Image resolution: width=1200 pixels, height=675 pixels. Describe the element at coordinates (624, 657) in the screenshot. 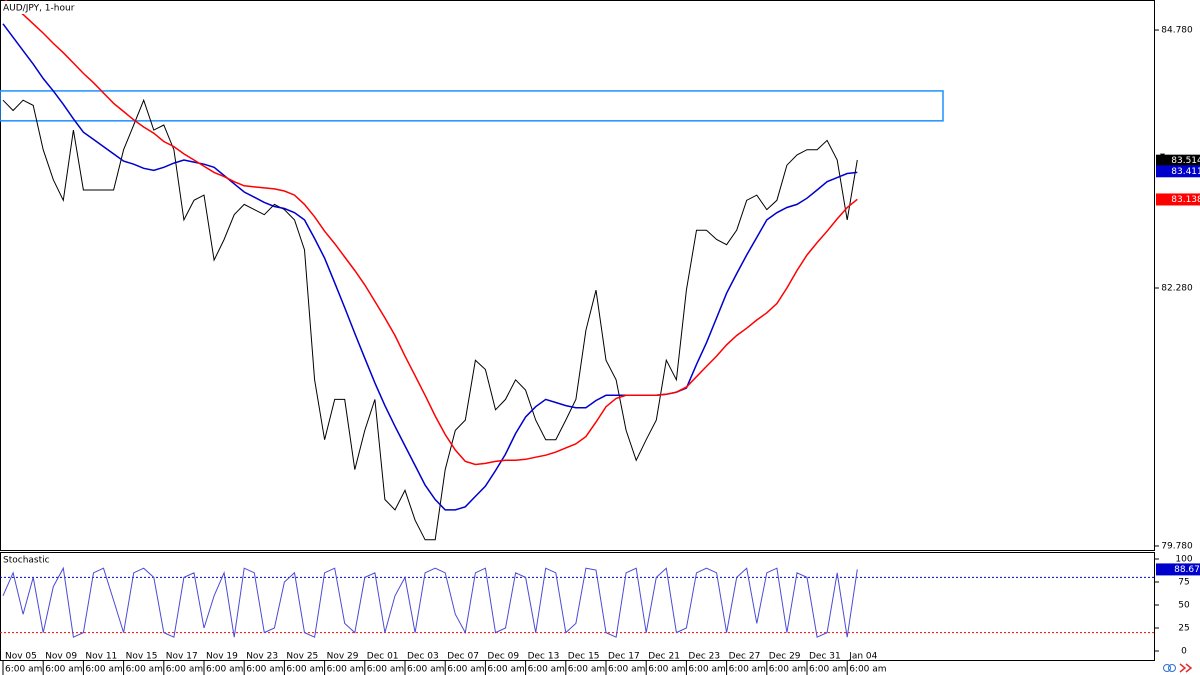

I see `x-tick-label: Dec 17` at that location.